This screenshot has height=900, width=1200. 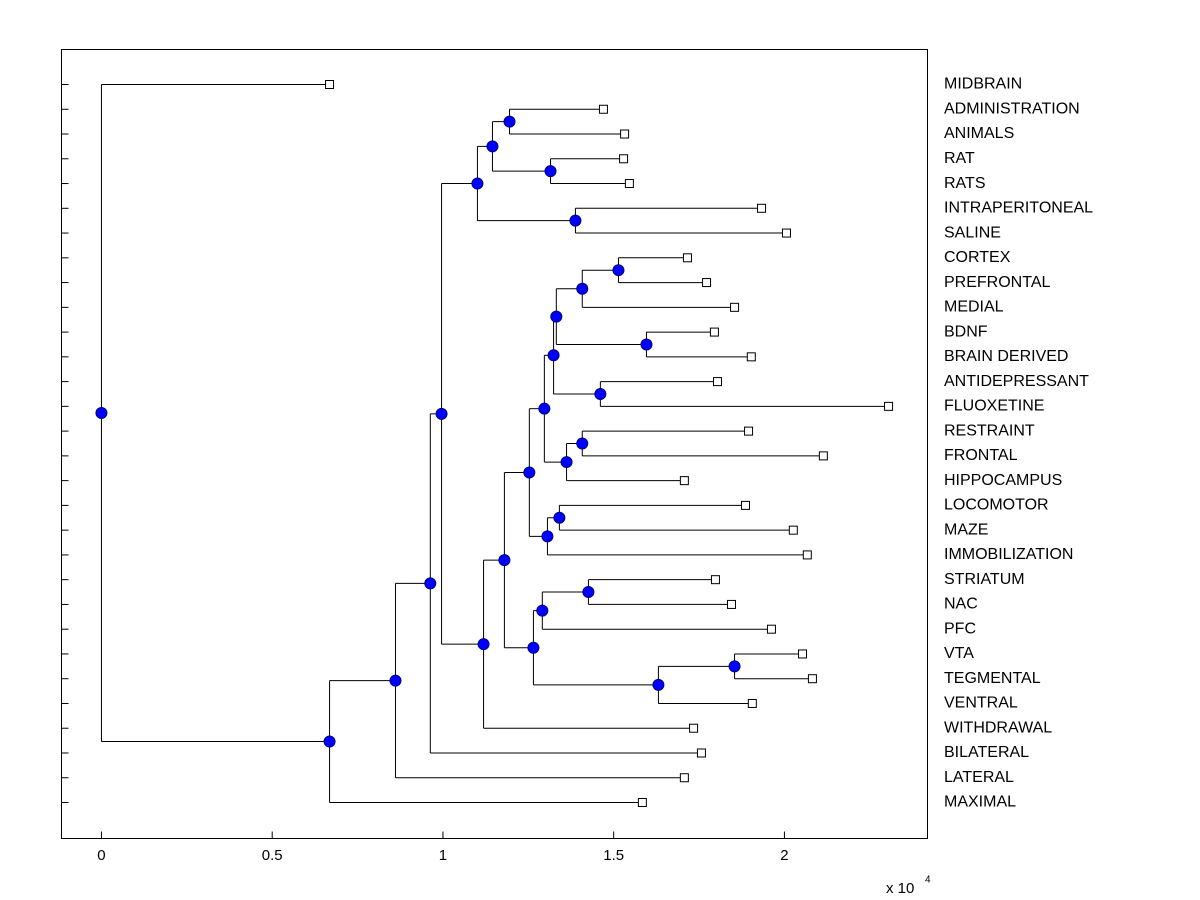 I want to click on offset-exponent: 4, so click(x=928, y=880).